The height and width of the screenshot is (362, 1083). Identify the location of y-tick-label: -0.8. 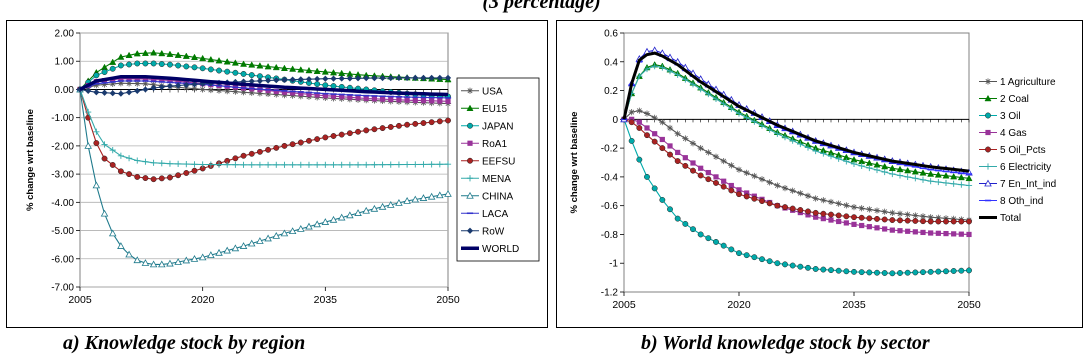
(610, 235).